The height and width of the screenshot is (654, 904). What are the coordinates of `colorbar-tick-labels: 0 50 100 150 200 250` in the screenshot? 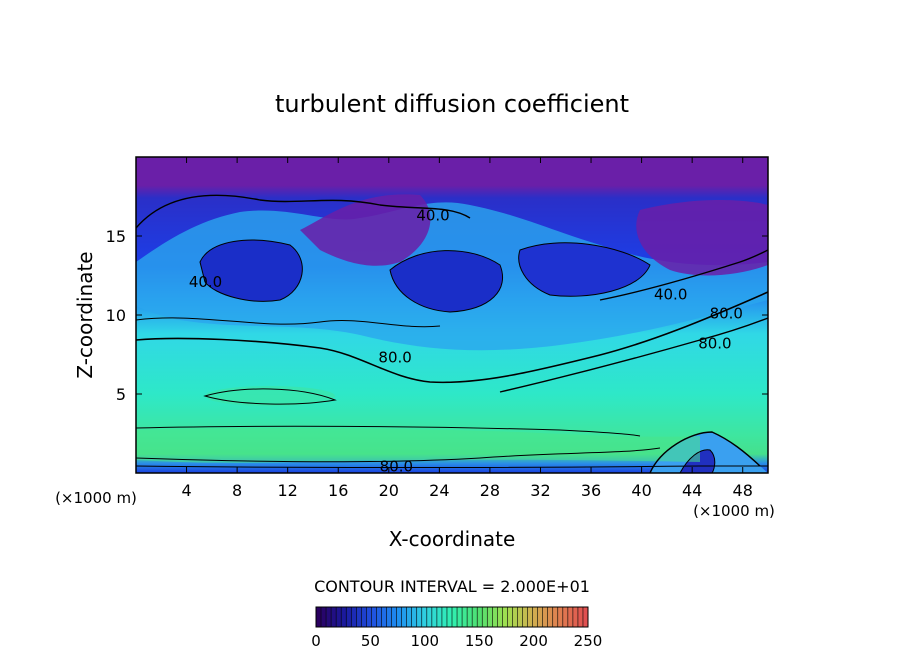 It's located at (456, 641).